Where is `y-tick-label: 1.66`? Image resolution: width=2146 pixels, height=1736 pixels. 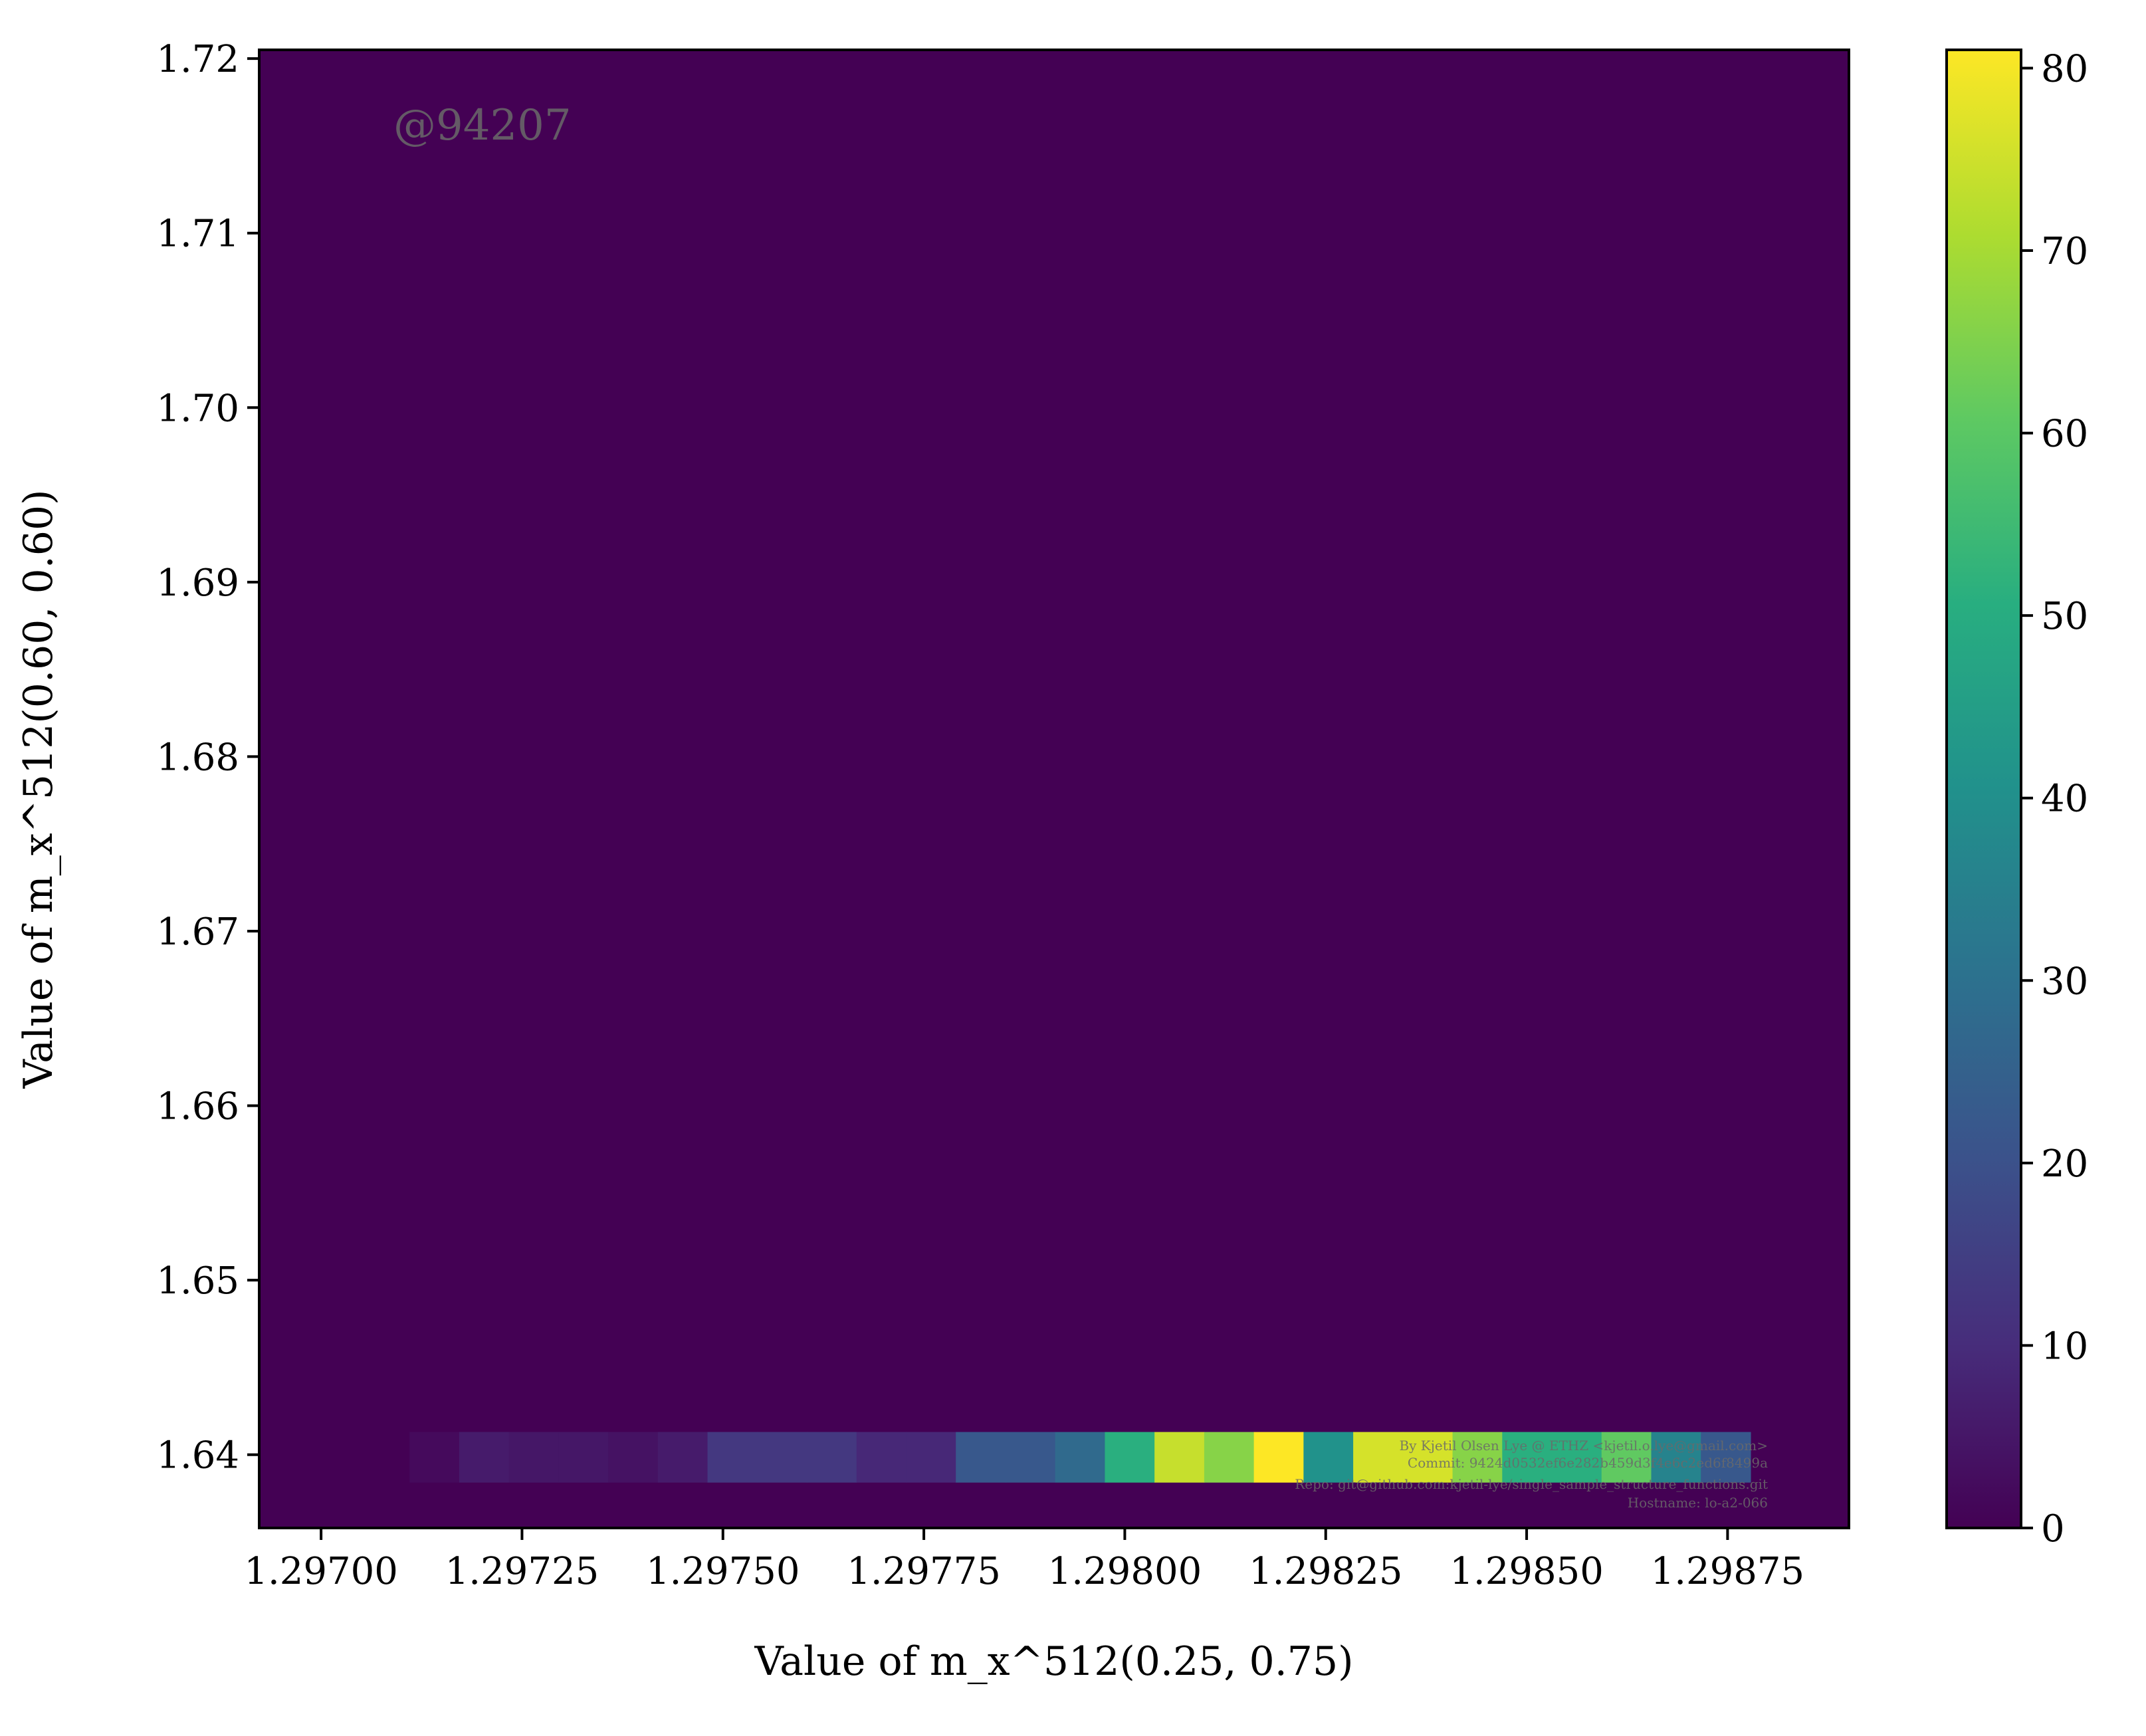
y-tick-label: 1.66 is located at coordinates (197, 1107).